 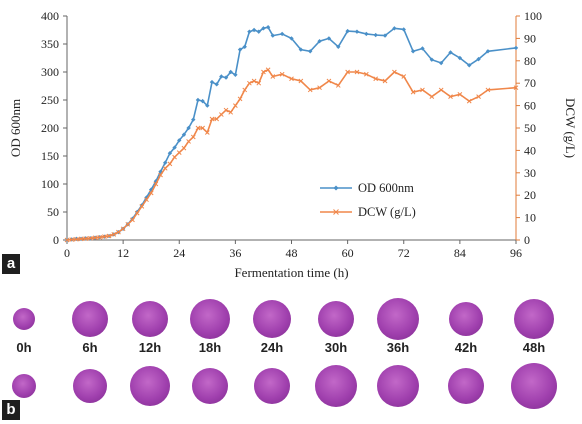 I want to click on colony-time-label: 42h, so click(x=466, y=347).